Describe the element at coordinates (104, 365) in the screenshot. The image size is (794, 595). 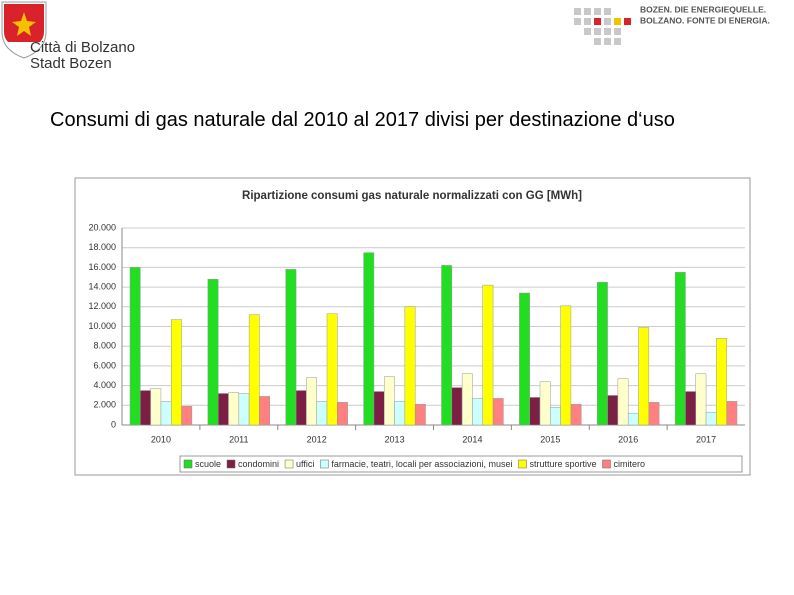
I see `y-tick-label: 6.000` at that location.